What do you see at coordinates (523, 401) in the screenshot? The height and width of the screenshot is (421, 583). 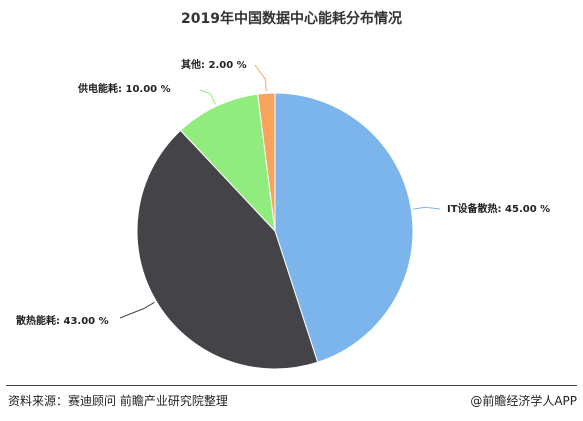 I see `brand-credit: @前瞻经济学人APP` at bounding box center [523, 401].